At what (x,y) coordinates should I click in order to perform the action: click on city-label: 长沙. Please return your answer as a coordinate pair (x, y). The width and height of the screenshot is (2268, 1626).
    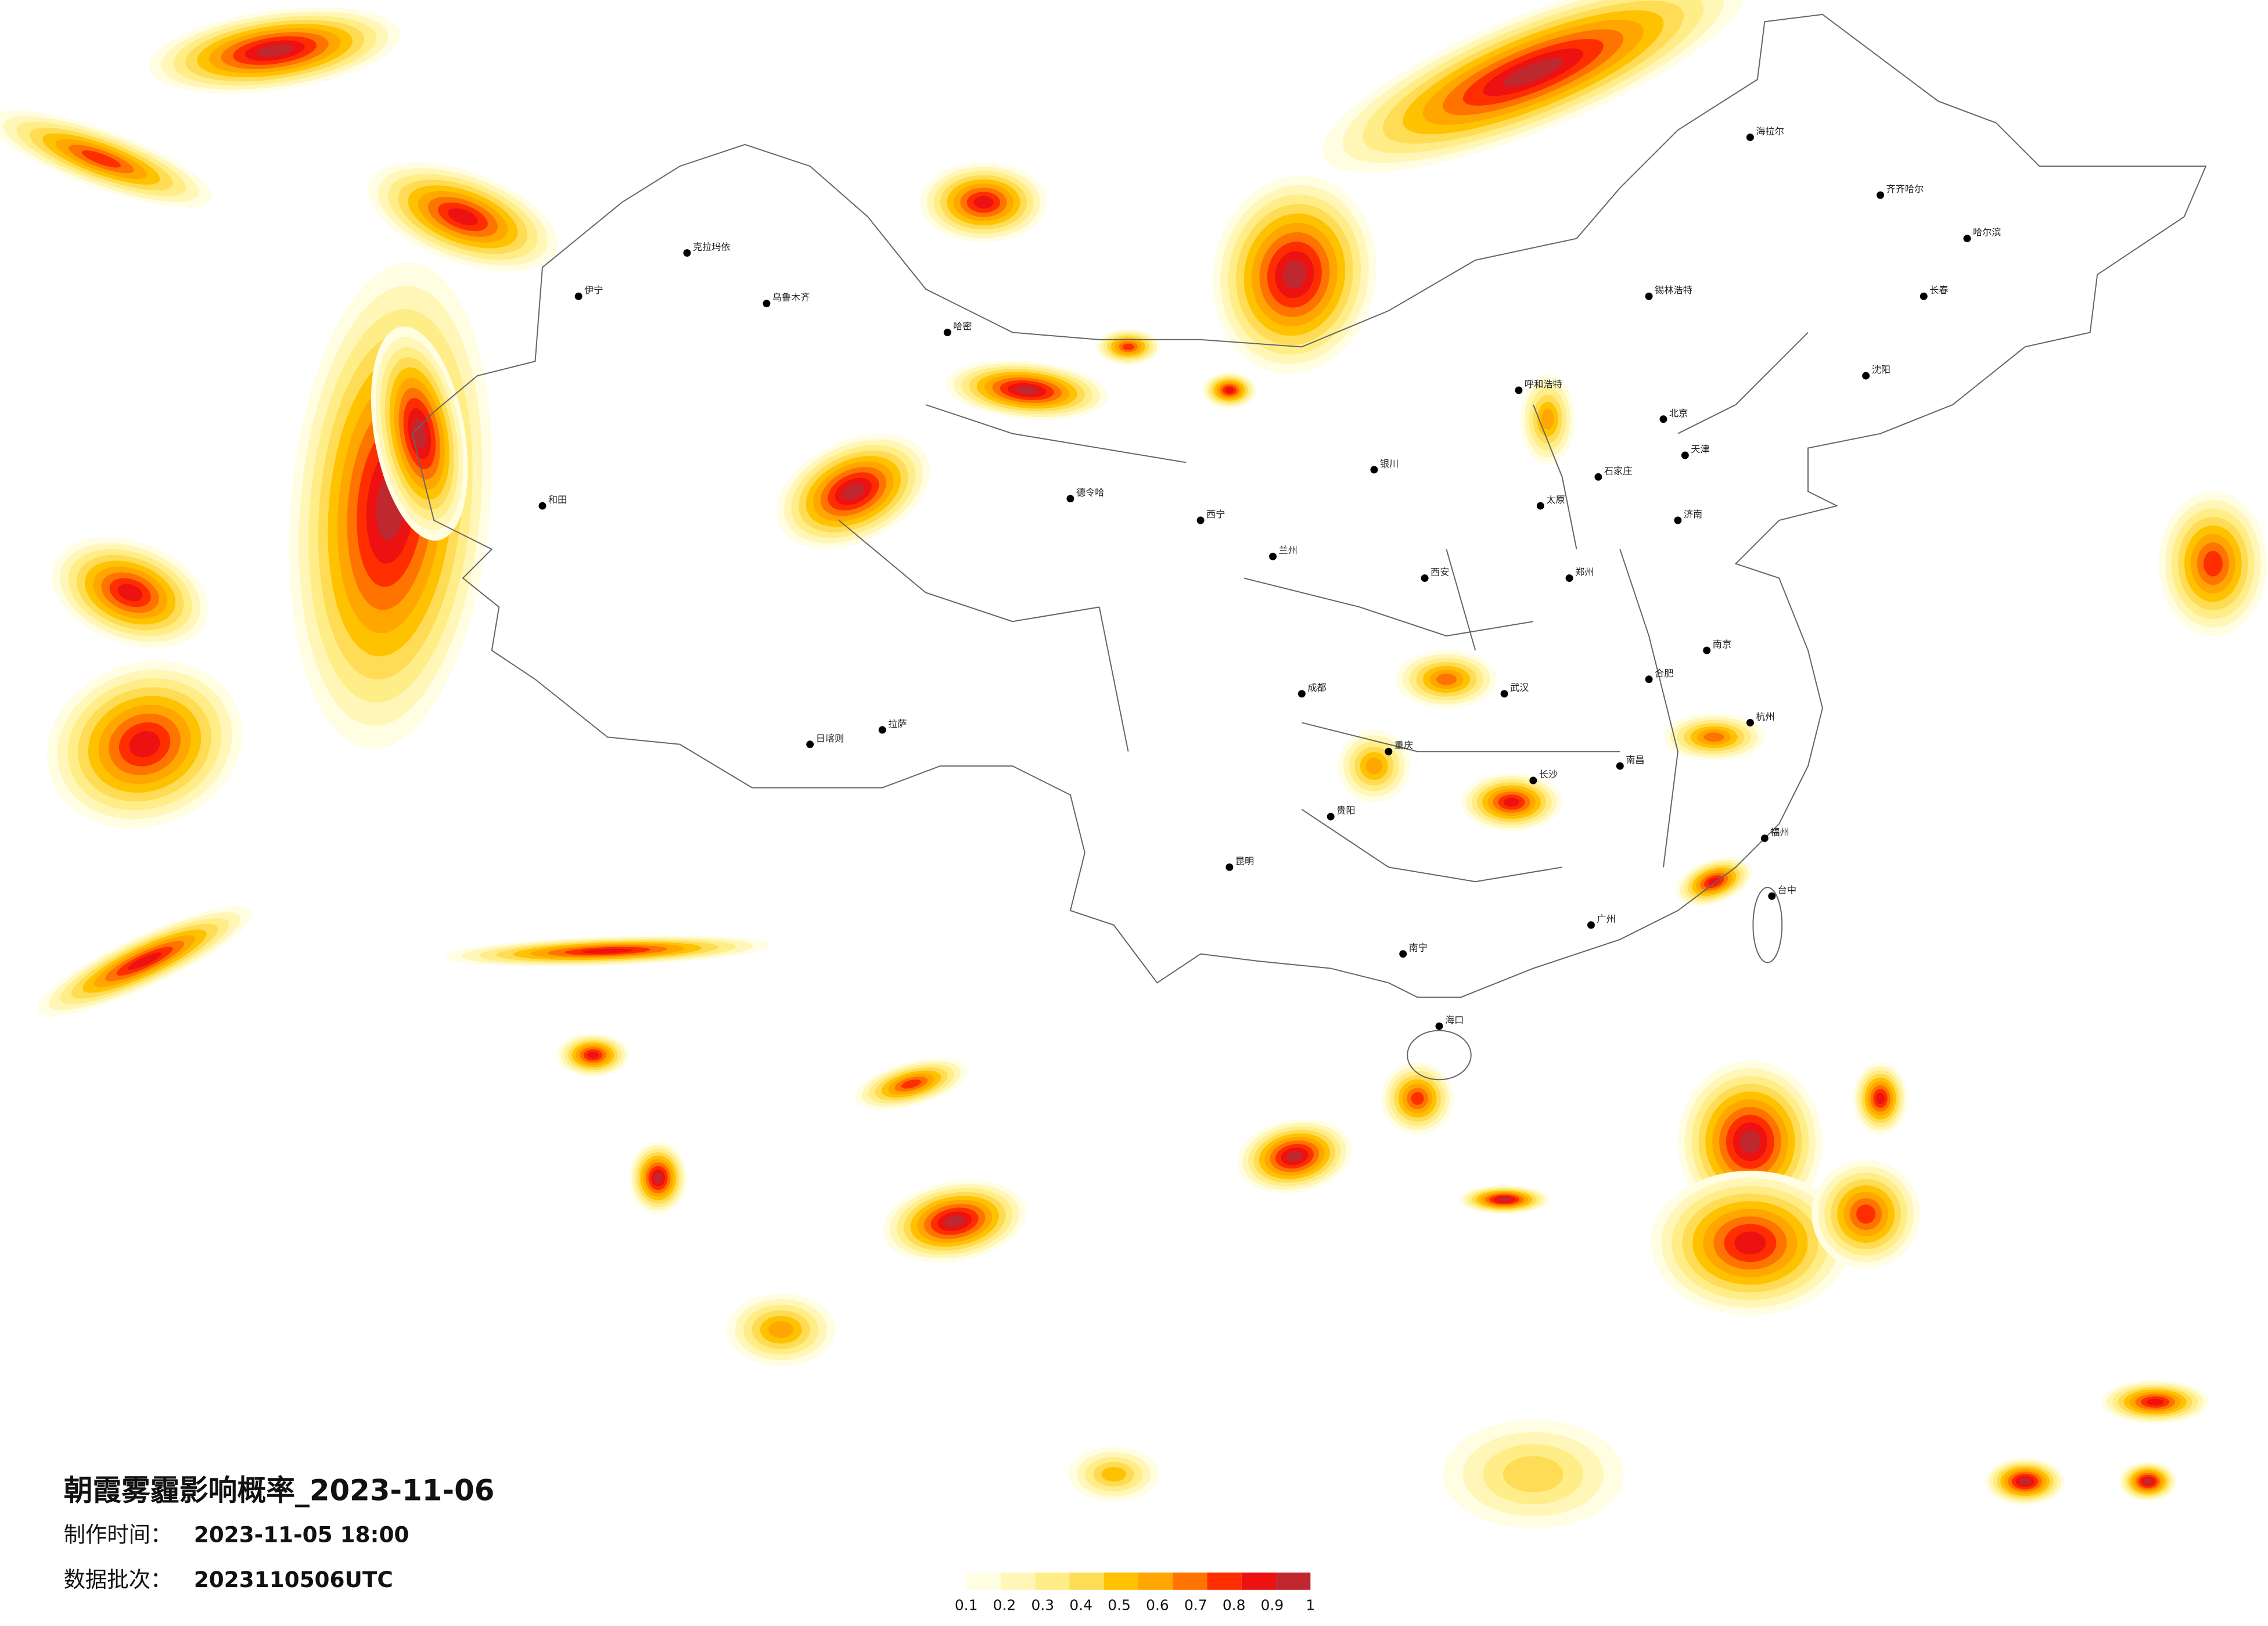
    Looking at the image, I should click on (1548, 775).